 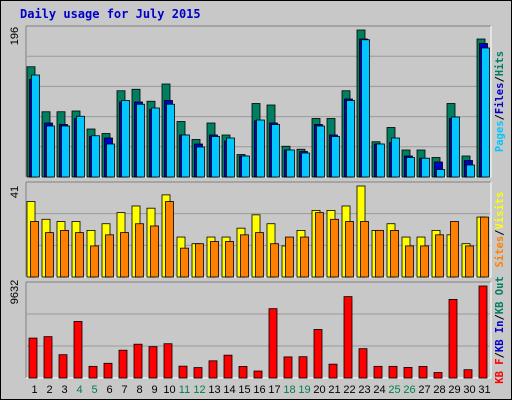 I want to click on x-tick-label: 3, so click(x=64, y=390).